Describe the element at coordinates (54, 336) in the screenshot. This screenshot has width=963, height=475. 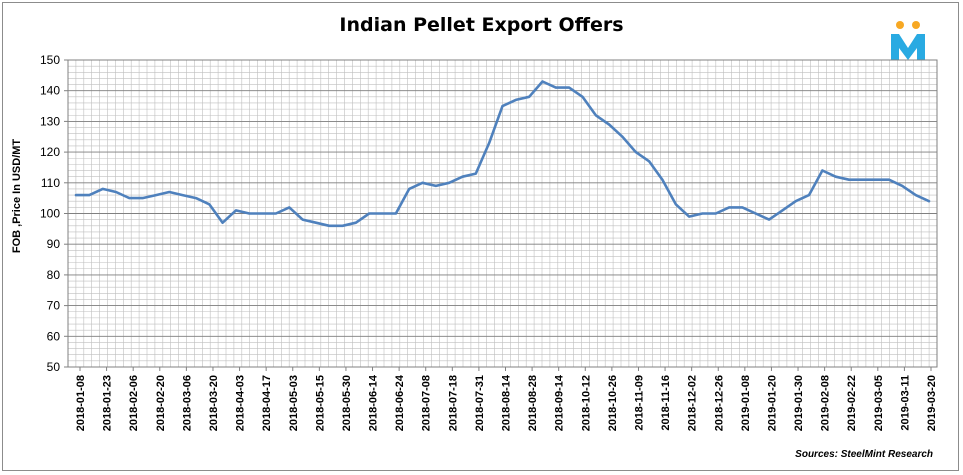
I see `y-tick-label: 60` at that location.